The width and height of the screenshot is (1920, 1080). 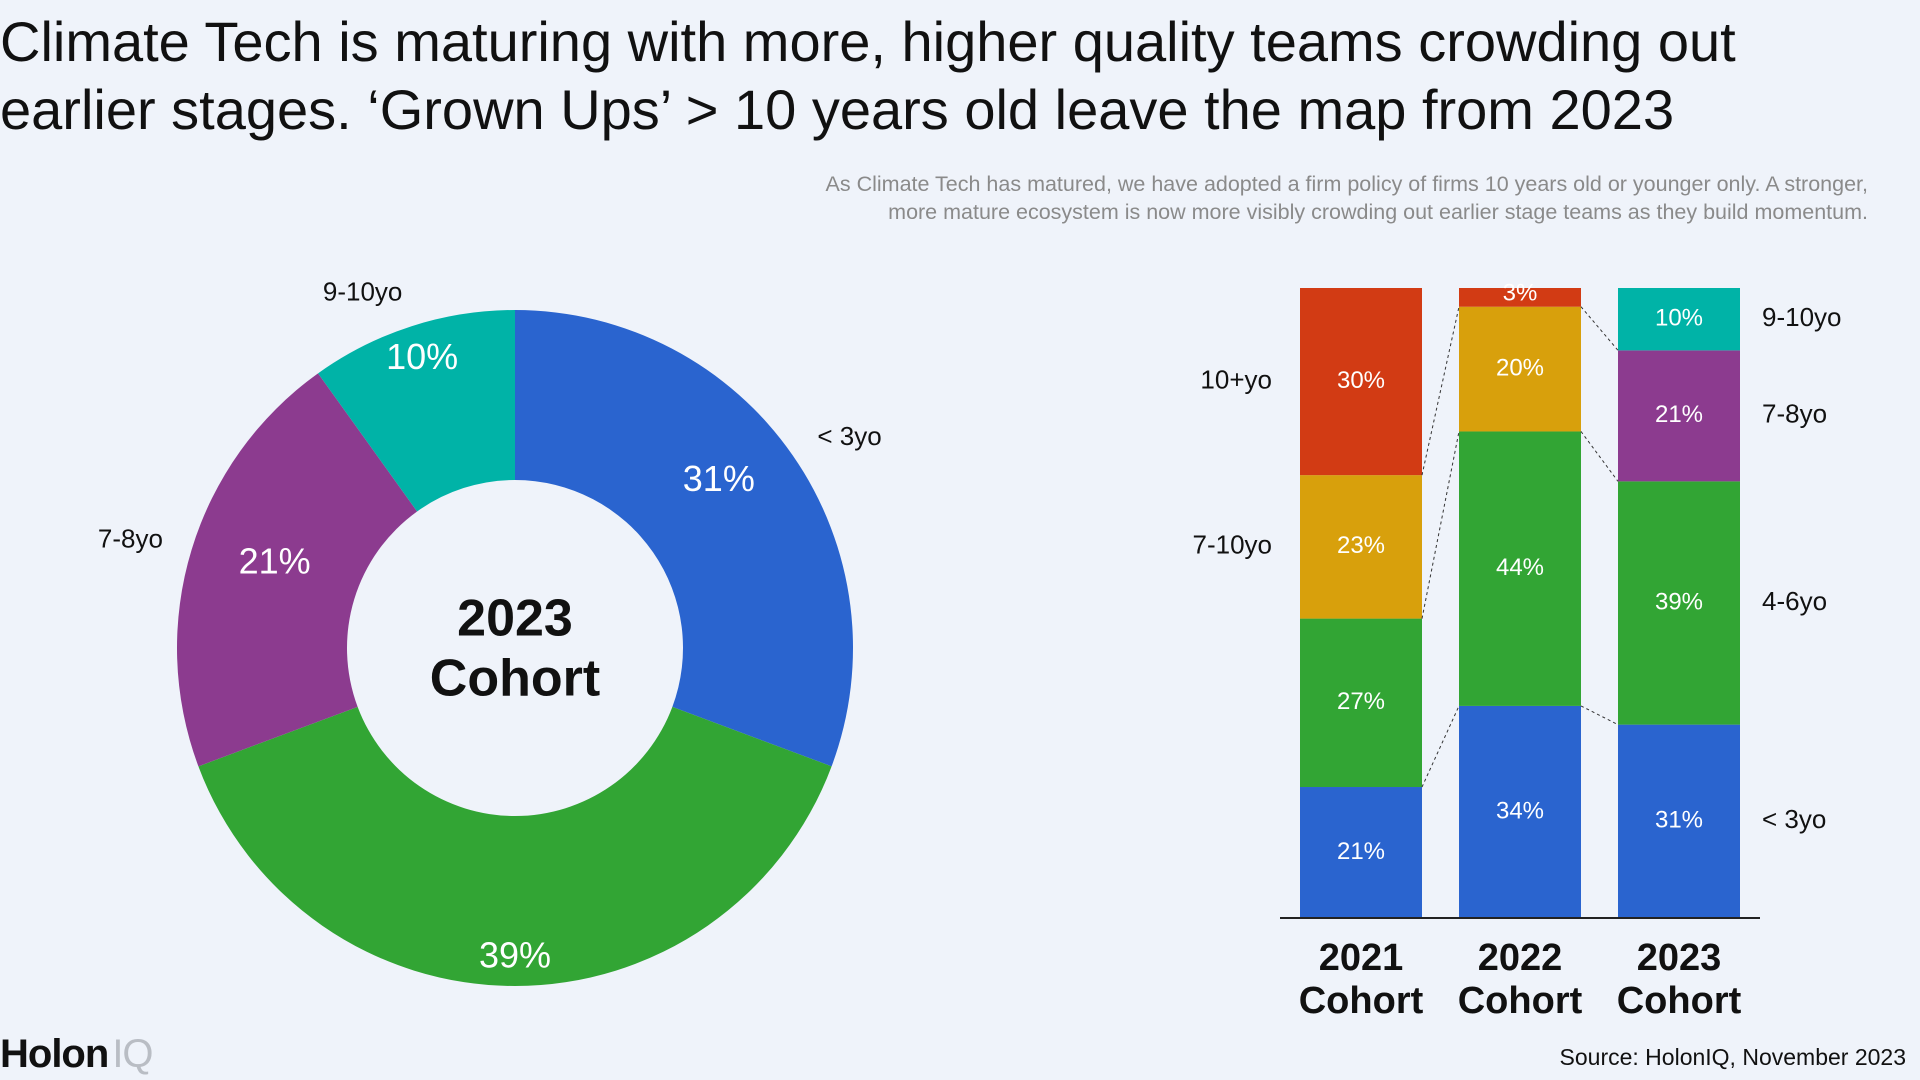 I want to click on bar-value-label: 23%, so click(x=1361, y=545).